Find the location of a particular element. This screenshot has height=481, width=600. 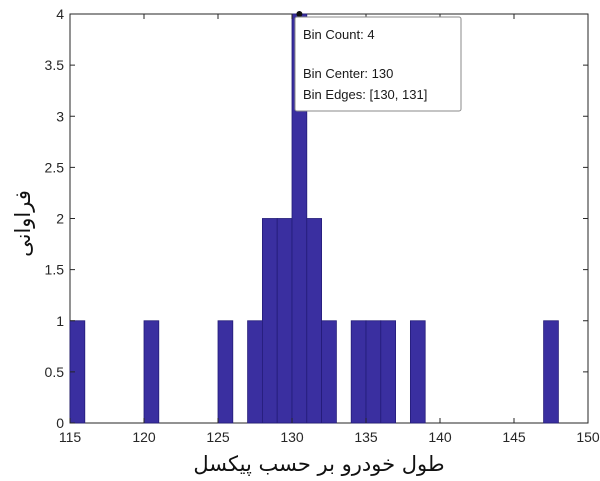

y-axis-label: فراوانی is located at coordinates (23, 223).